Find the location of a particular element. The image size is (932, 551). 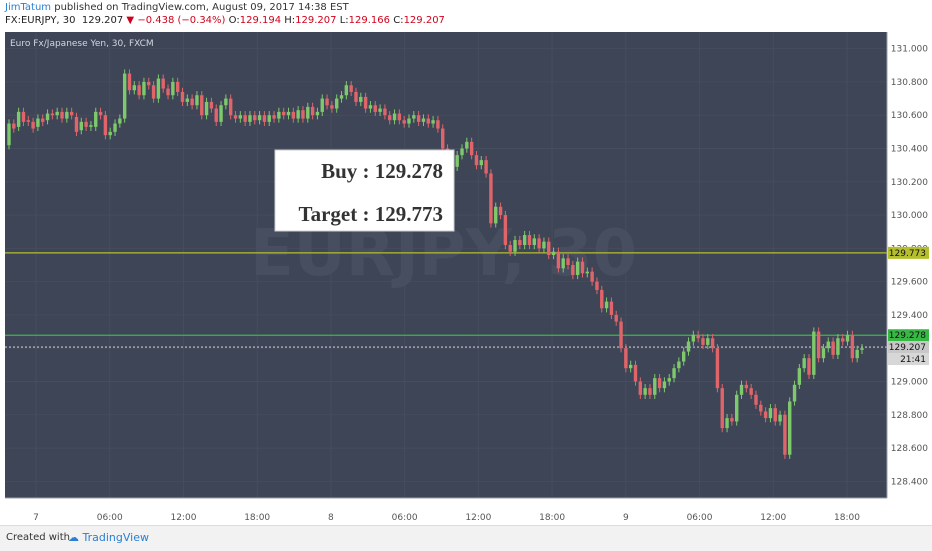

target-text: Target : 129.773 is located at coordinates (371, 214).